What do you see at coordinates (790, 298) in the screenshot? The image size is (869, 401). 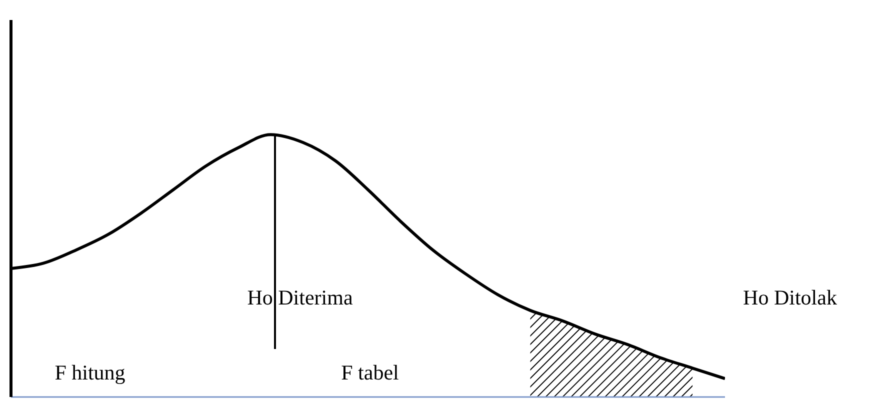 I see `text: Ho Ditolak` at bounding box center [790, 298].